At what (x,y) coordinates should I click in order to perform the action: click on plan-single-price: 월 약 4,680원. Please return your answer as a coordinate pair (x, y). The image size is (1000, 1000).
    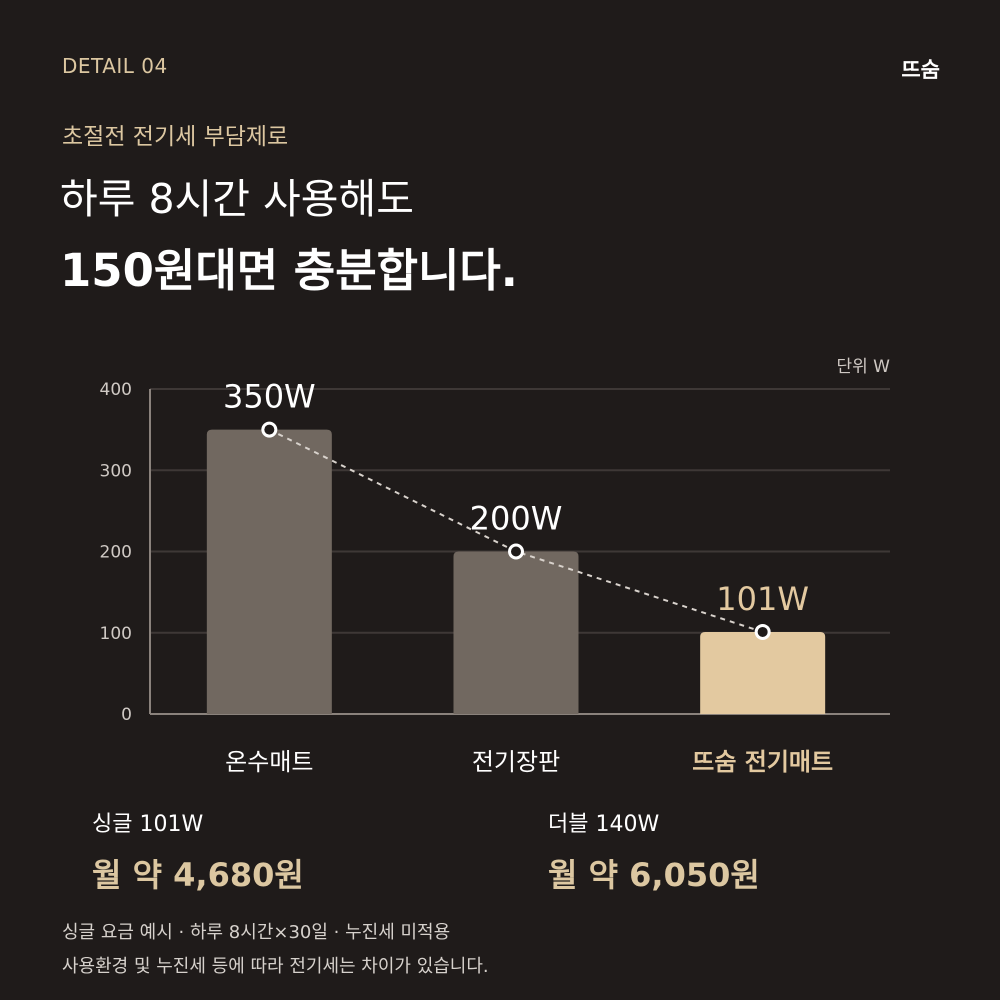
    Looking at the image, I should click on (198, 875).